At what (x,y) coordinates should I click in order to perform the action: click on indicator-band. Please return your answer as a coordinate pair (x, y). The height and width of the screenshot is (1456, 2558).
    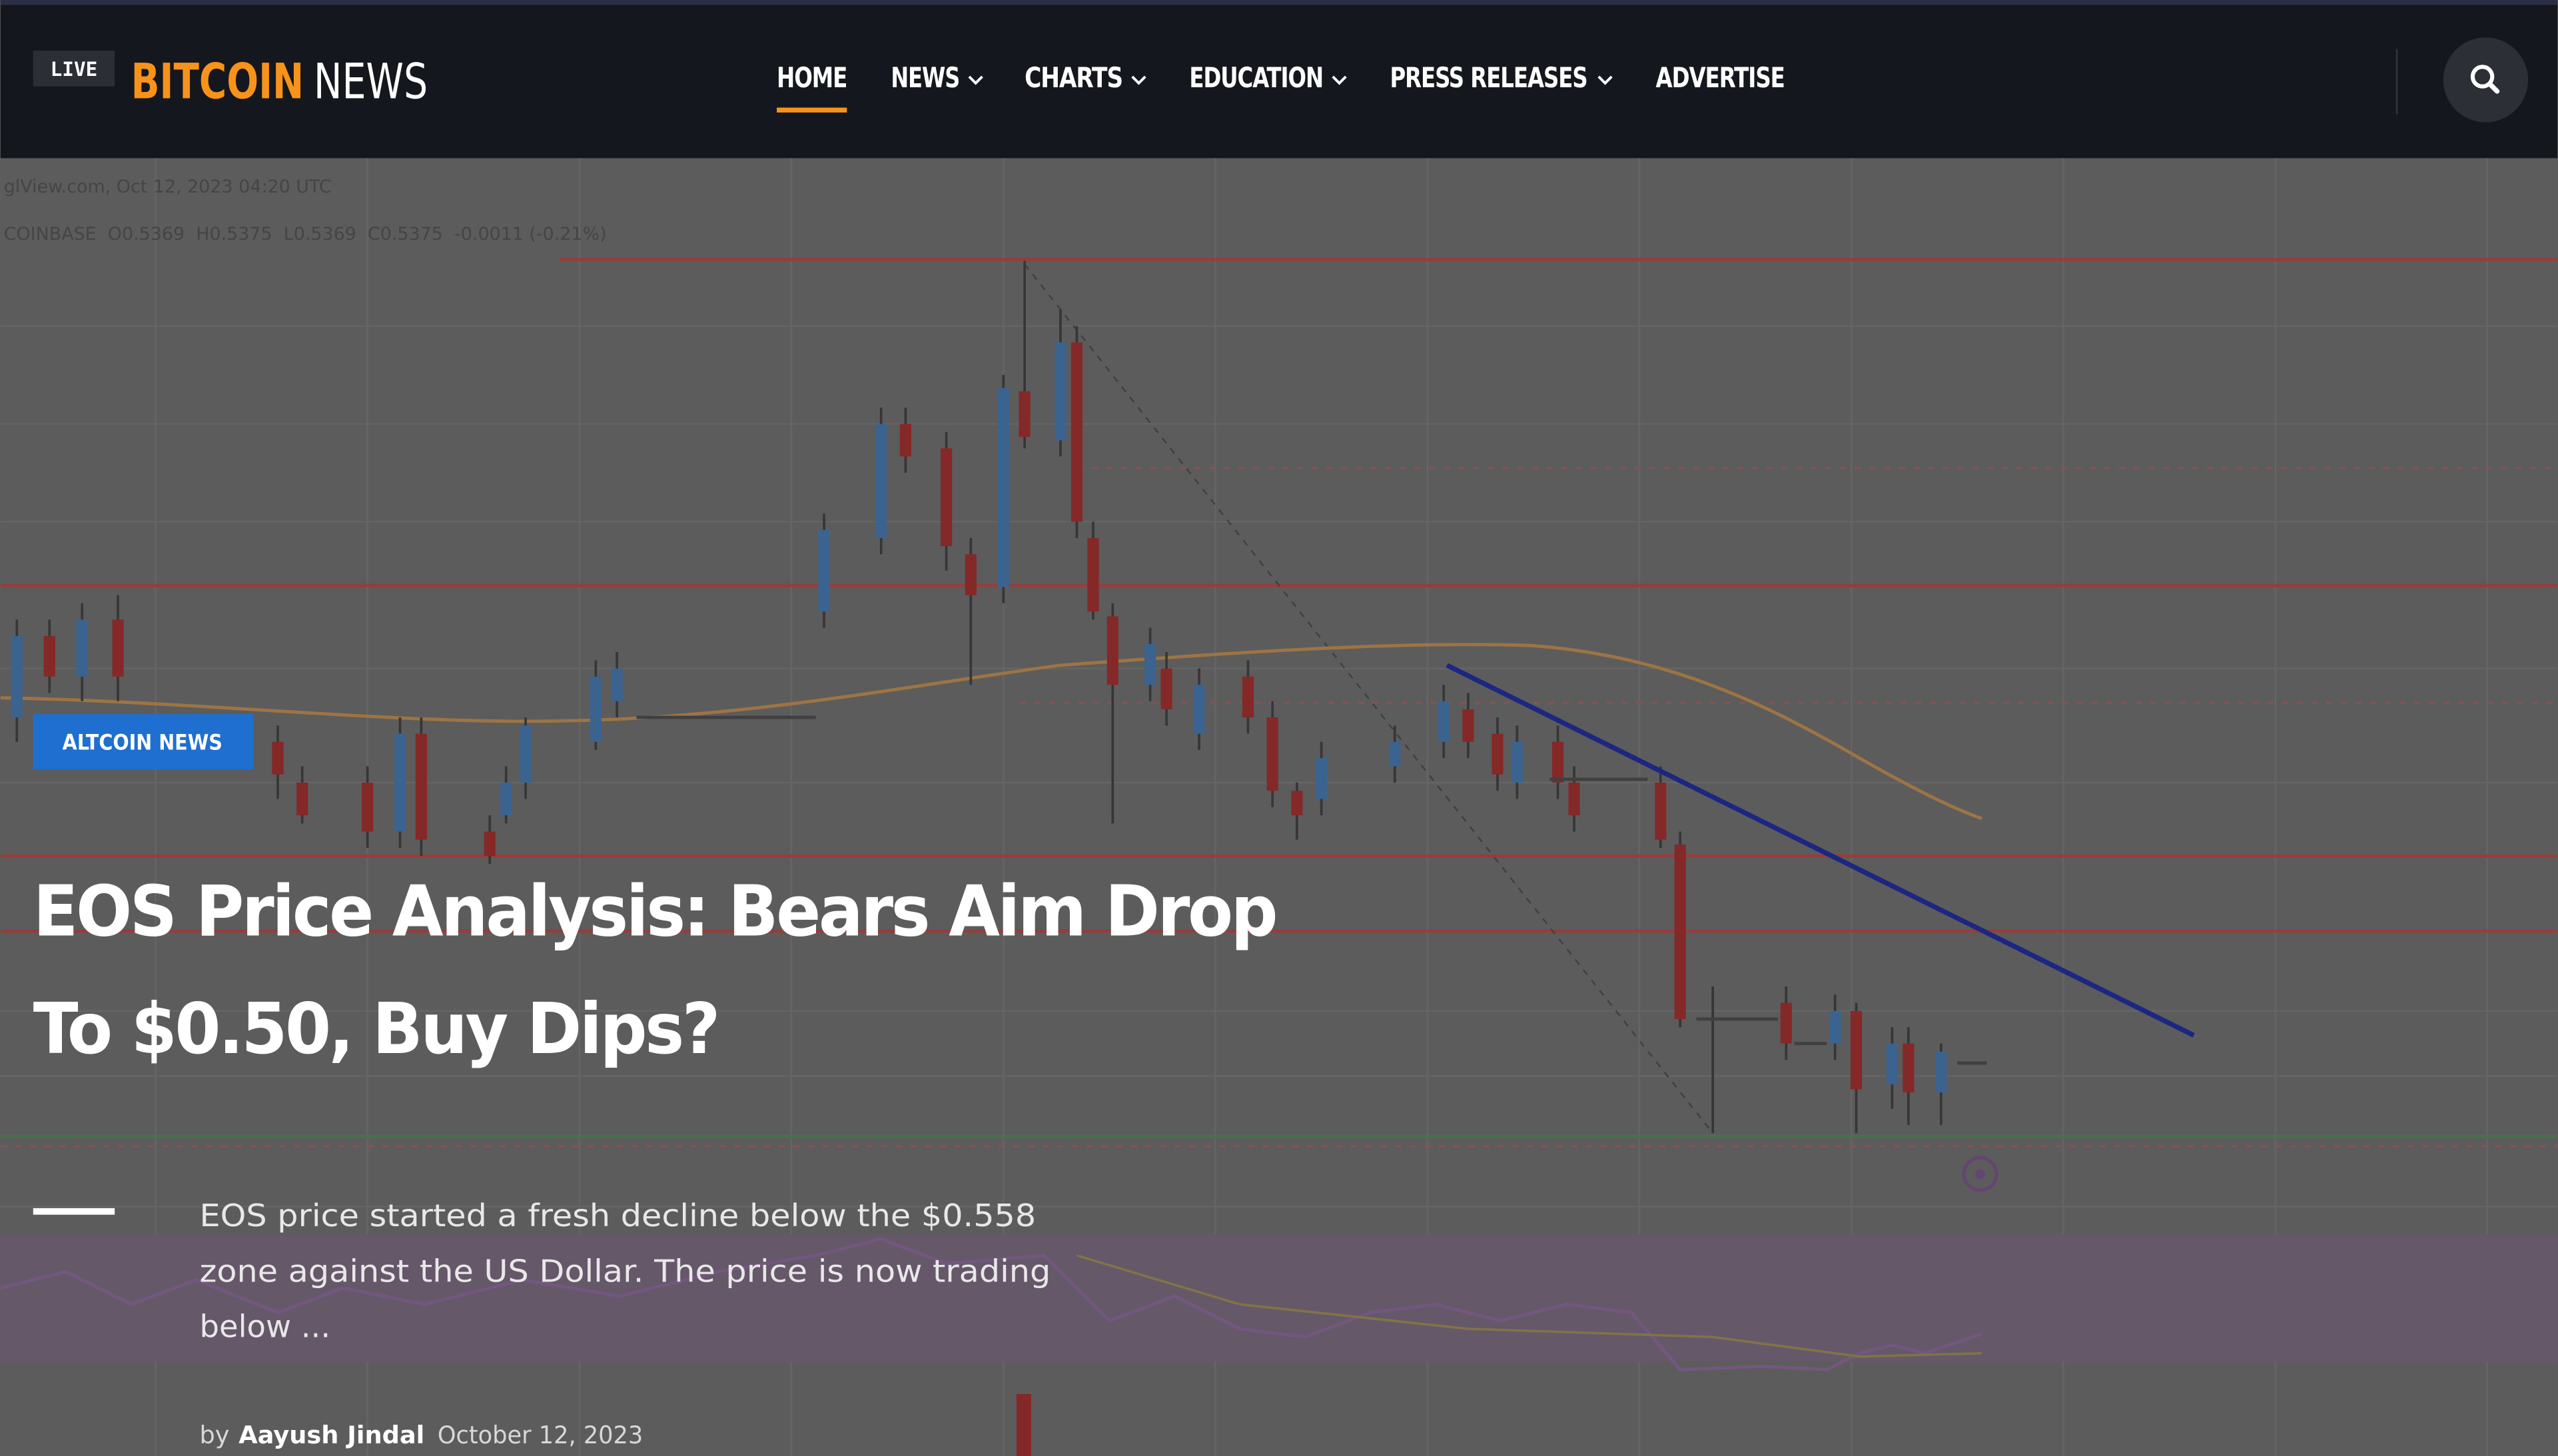
    Looking at the image, I should click on (1279, 1298).